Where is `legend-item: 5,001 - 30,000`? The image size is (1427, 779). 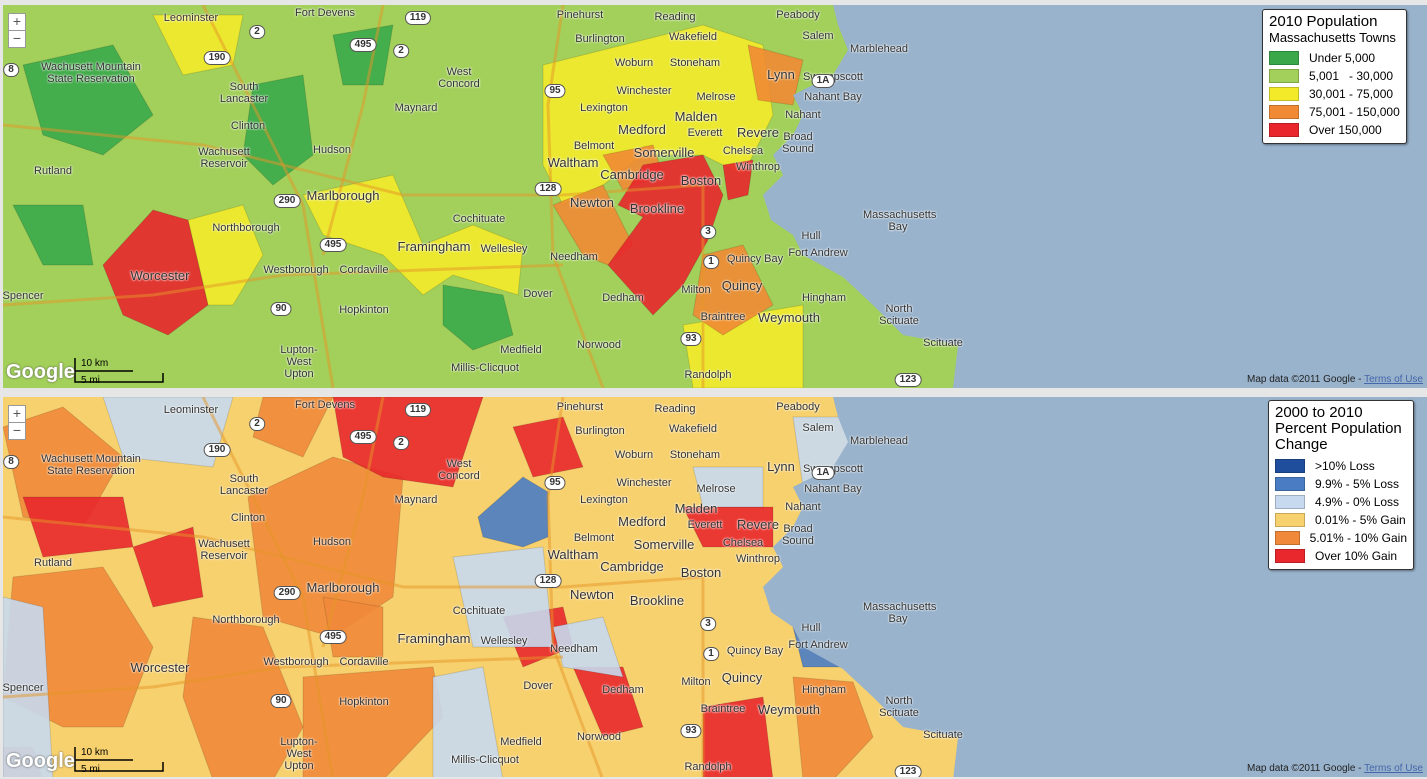 legend-item: 5,001 - 30,000 is located at coordinates (1334, 76).